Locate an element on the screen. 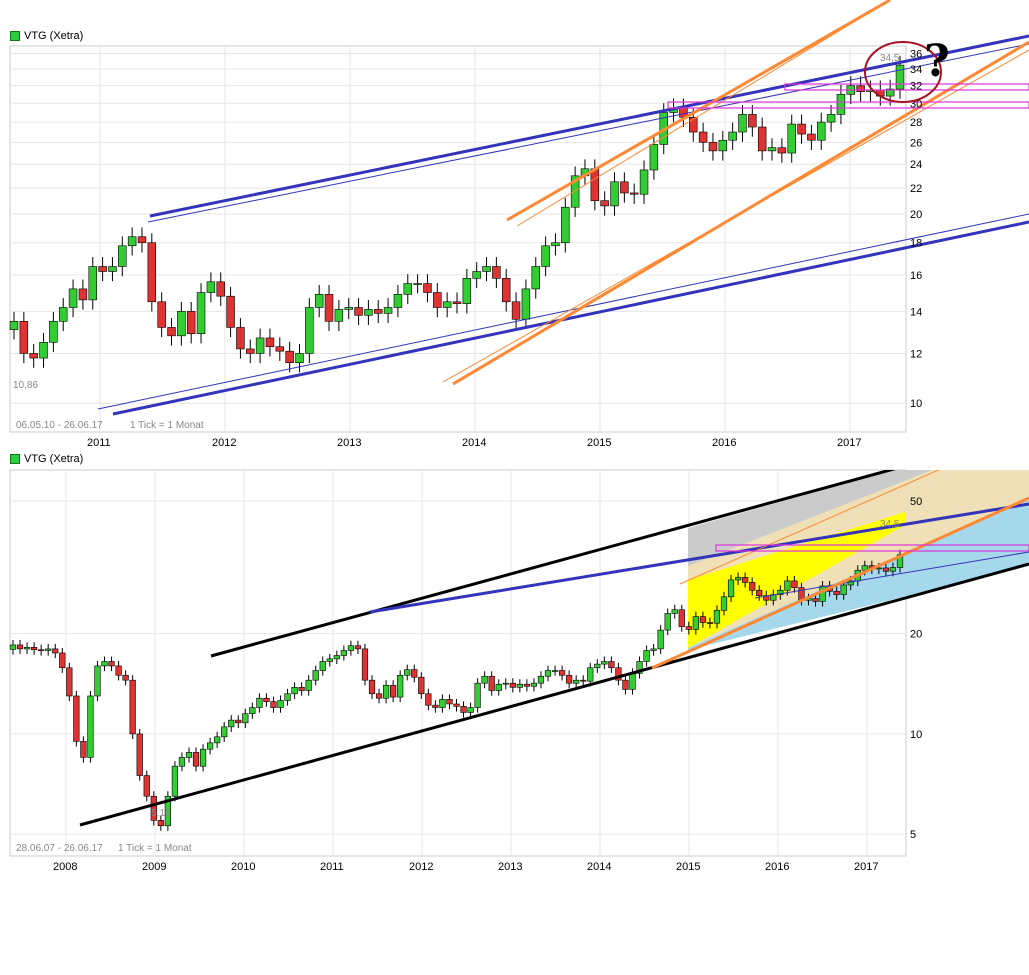 Image resolution: width=1029 pixels, height=975 pixels. legend-swatch-icon is located at coordinates (15, 36).